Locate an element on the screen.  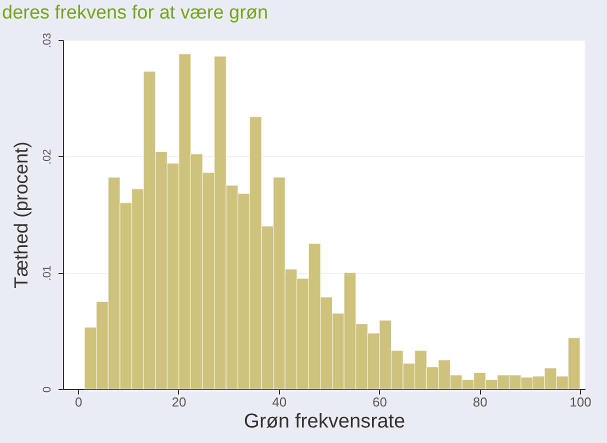
x-tick-label: 40 is located at coordinates (279, 402).